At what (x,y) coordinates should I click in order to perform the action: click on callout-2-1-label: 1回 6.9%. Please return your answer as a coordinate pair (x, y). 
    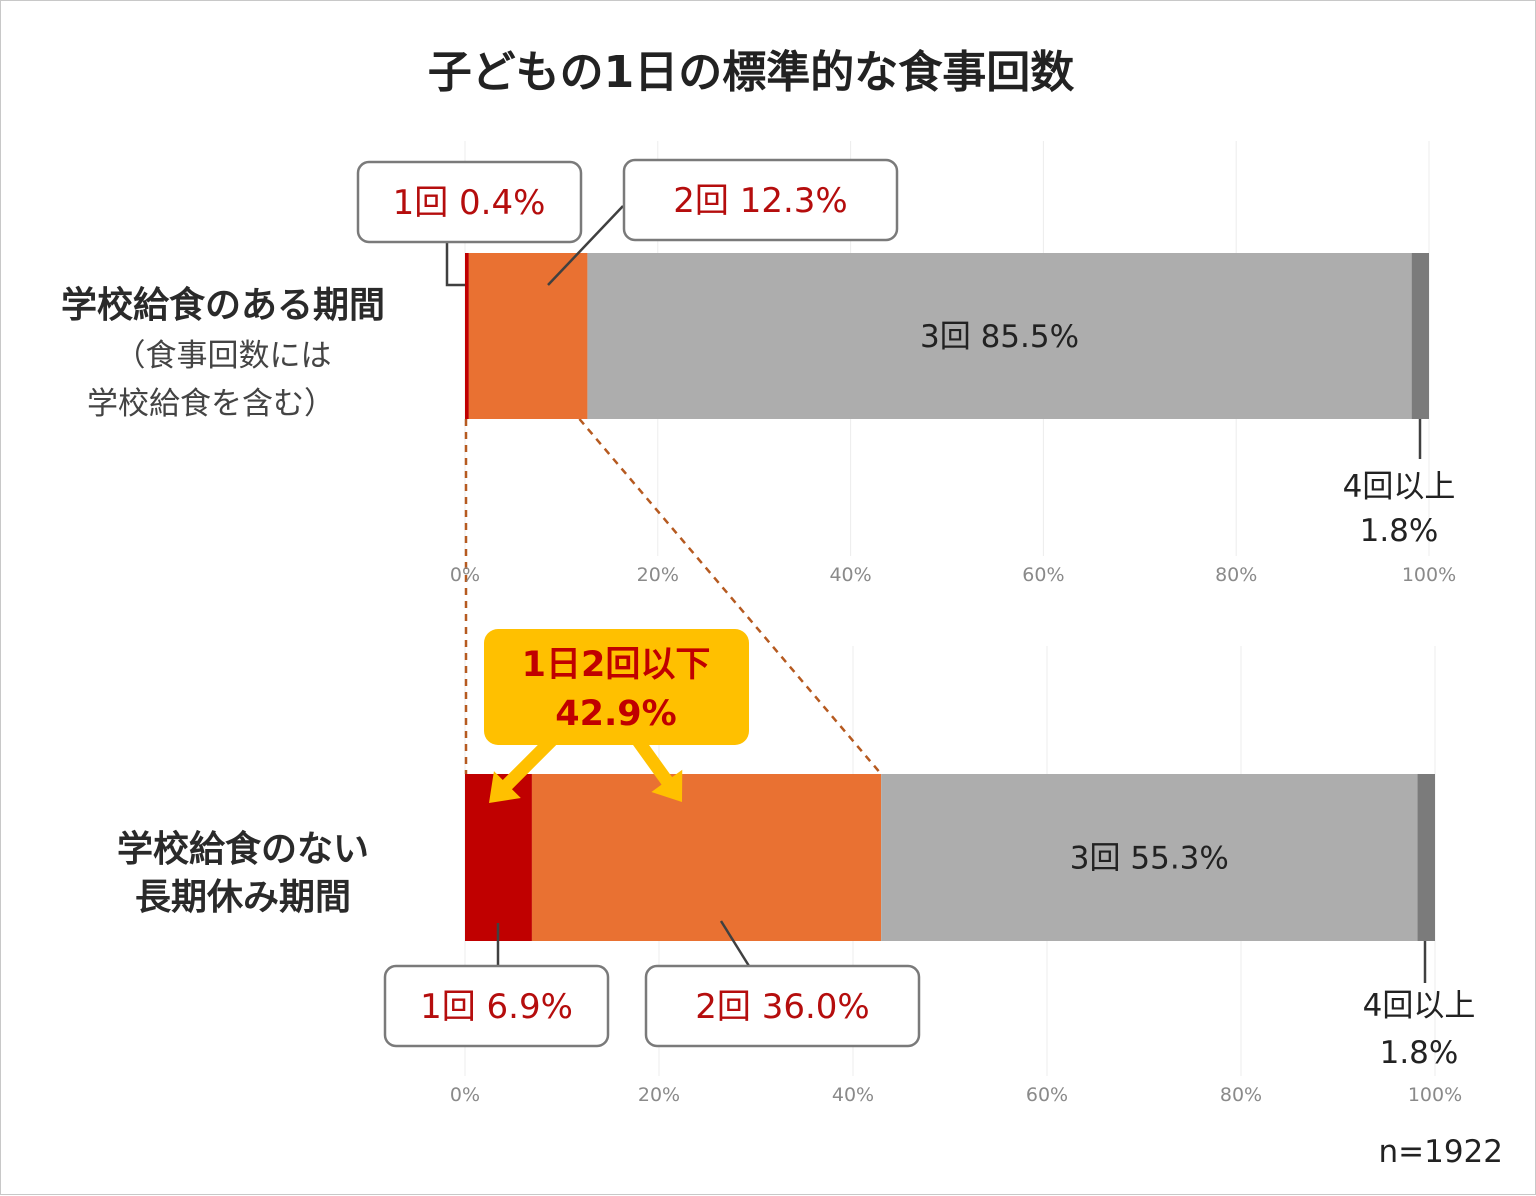
    Looking at the image, I should click on (496, 1007).